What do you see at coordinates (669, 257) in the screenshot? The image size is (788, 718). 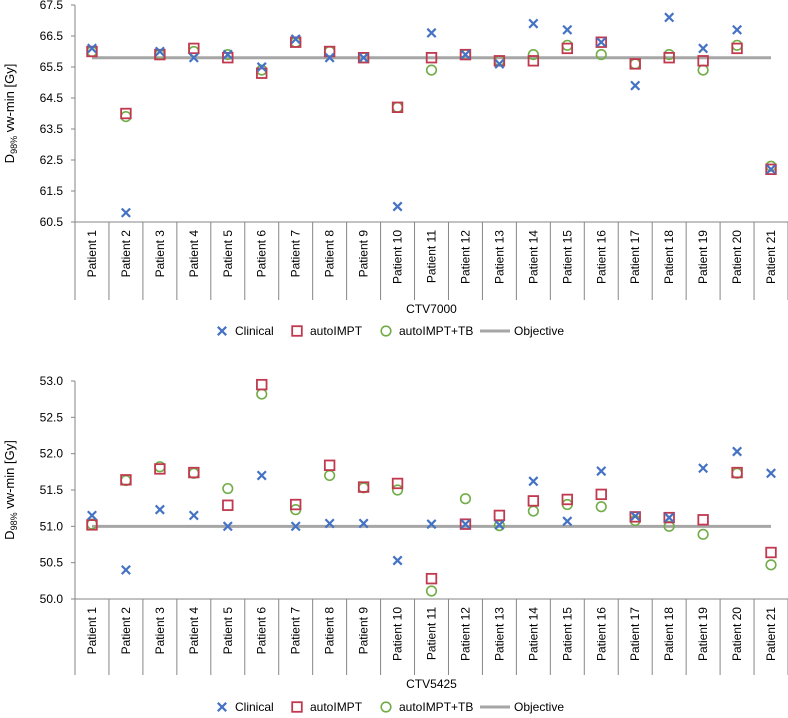 I see `x-tick-label: Patient 18` at bounding box center [669, 257].